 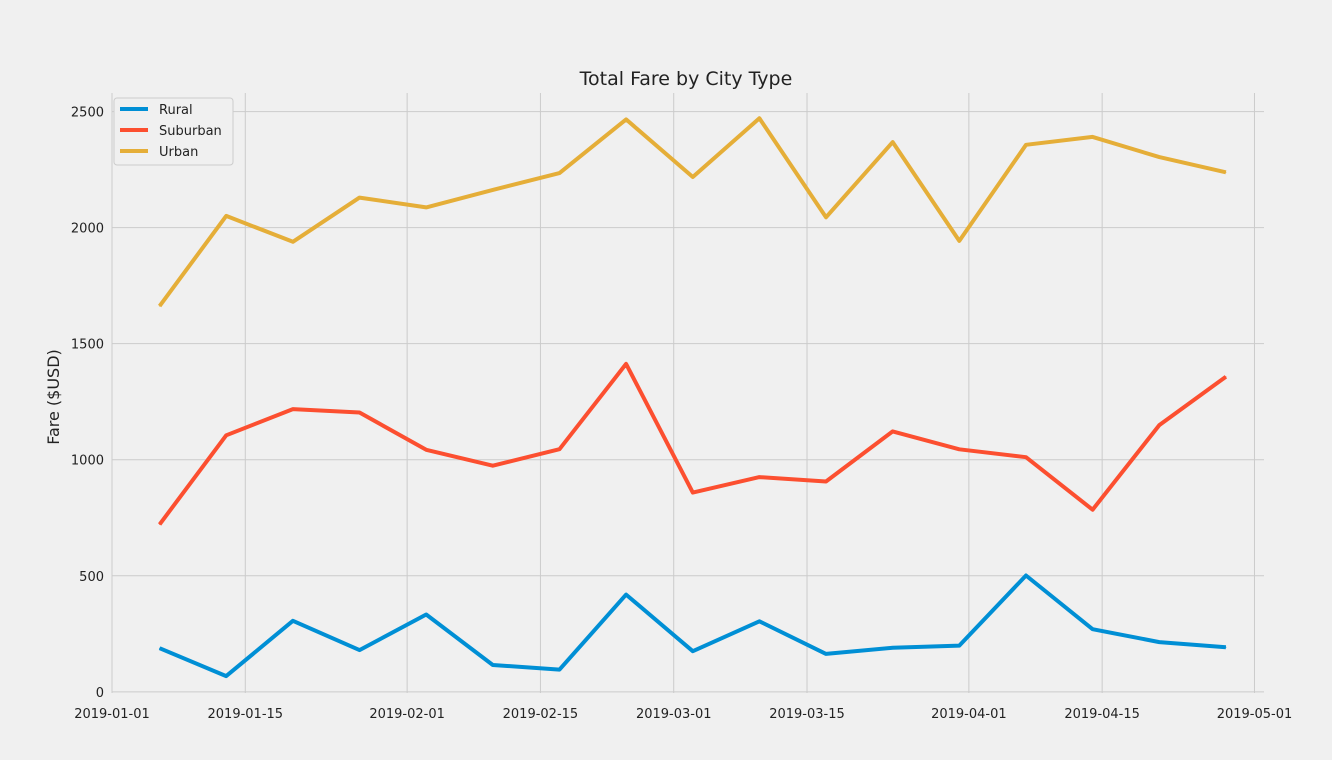 What do you see at coordinates (674, 714) in the screenshot?
I see `x-tick-label: 2019-03-01` at bounding box center [674, 714].